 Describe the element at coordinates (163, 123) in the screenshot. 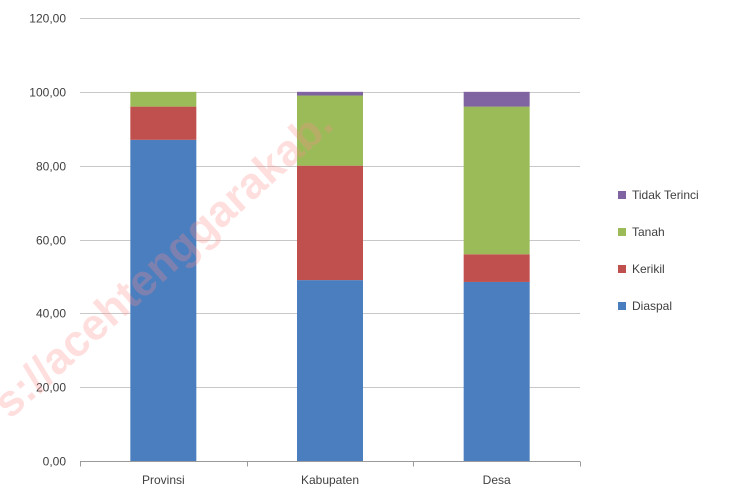

I see `bar-segment-kerikil-provinsi` at that location.